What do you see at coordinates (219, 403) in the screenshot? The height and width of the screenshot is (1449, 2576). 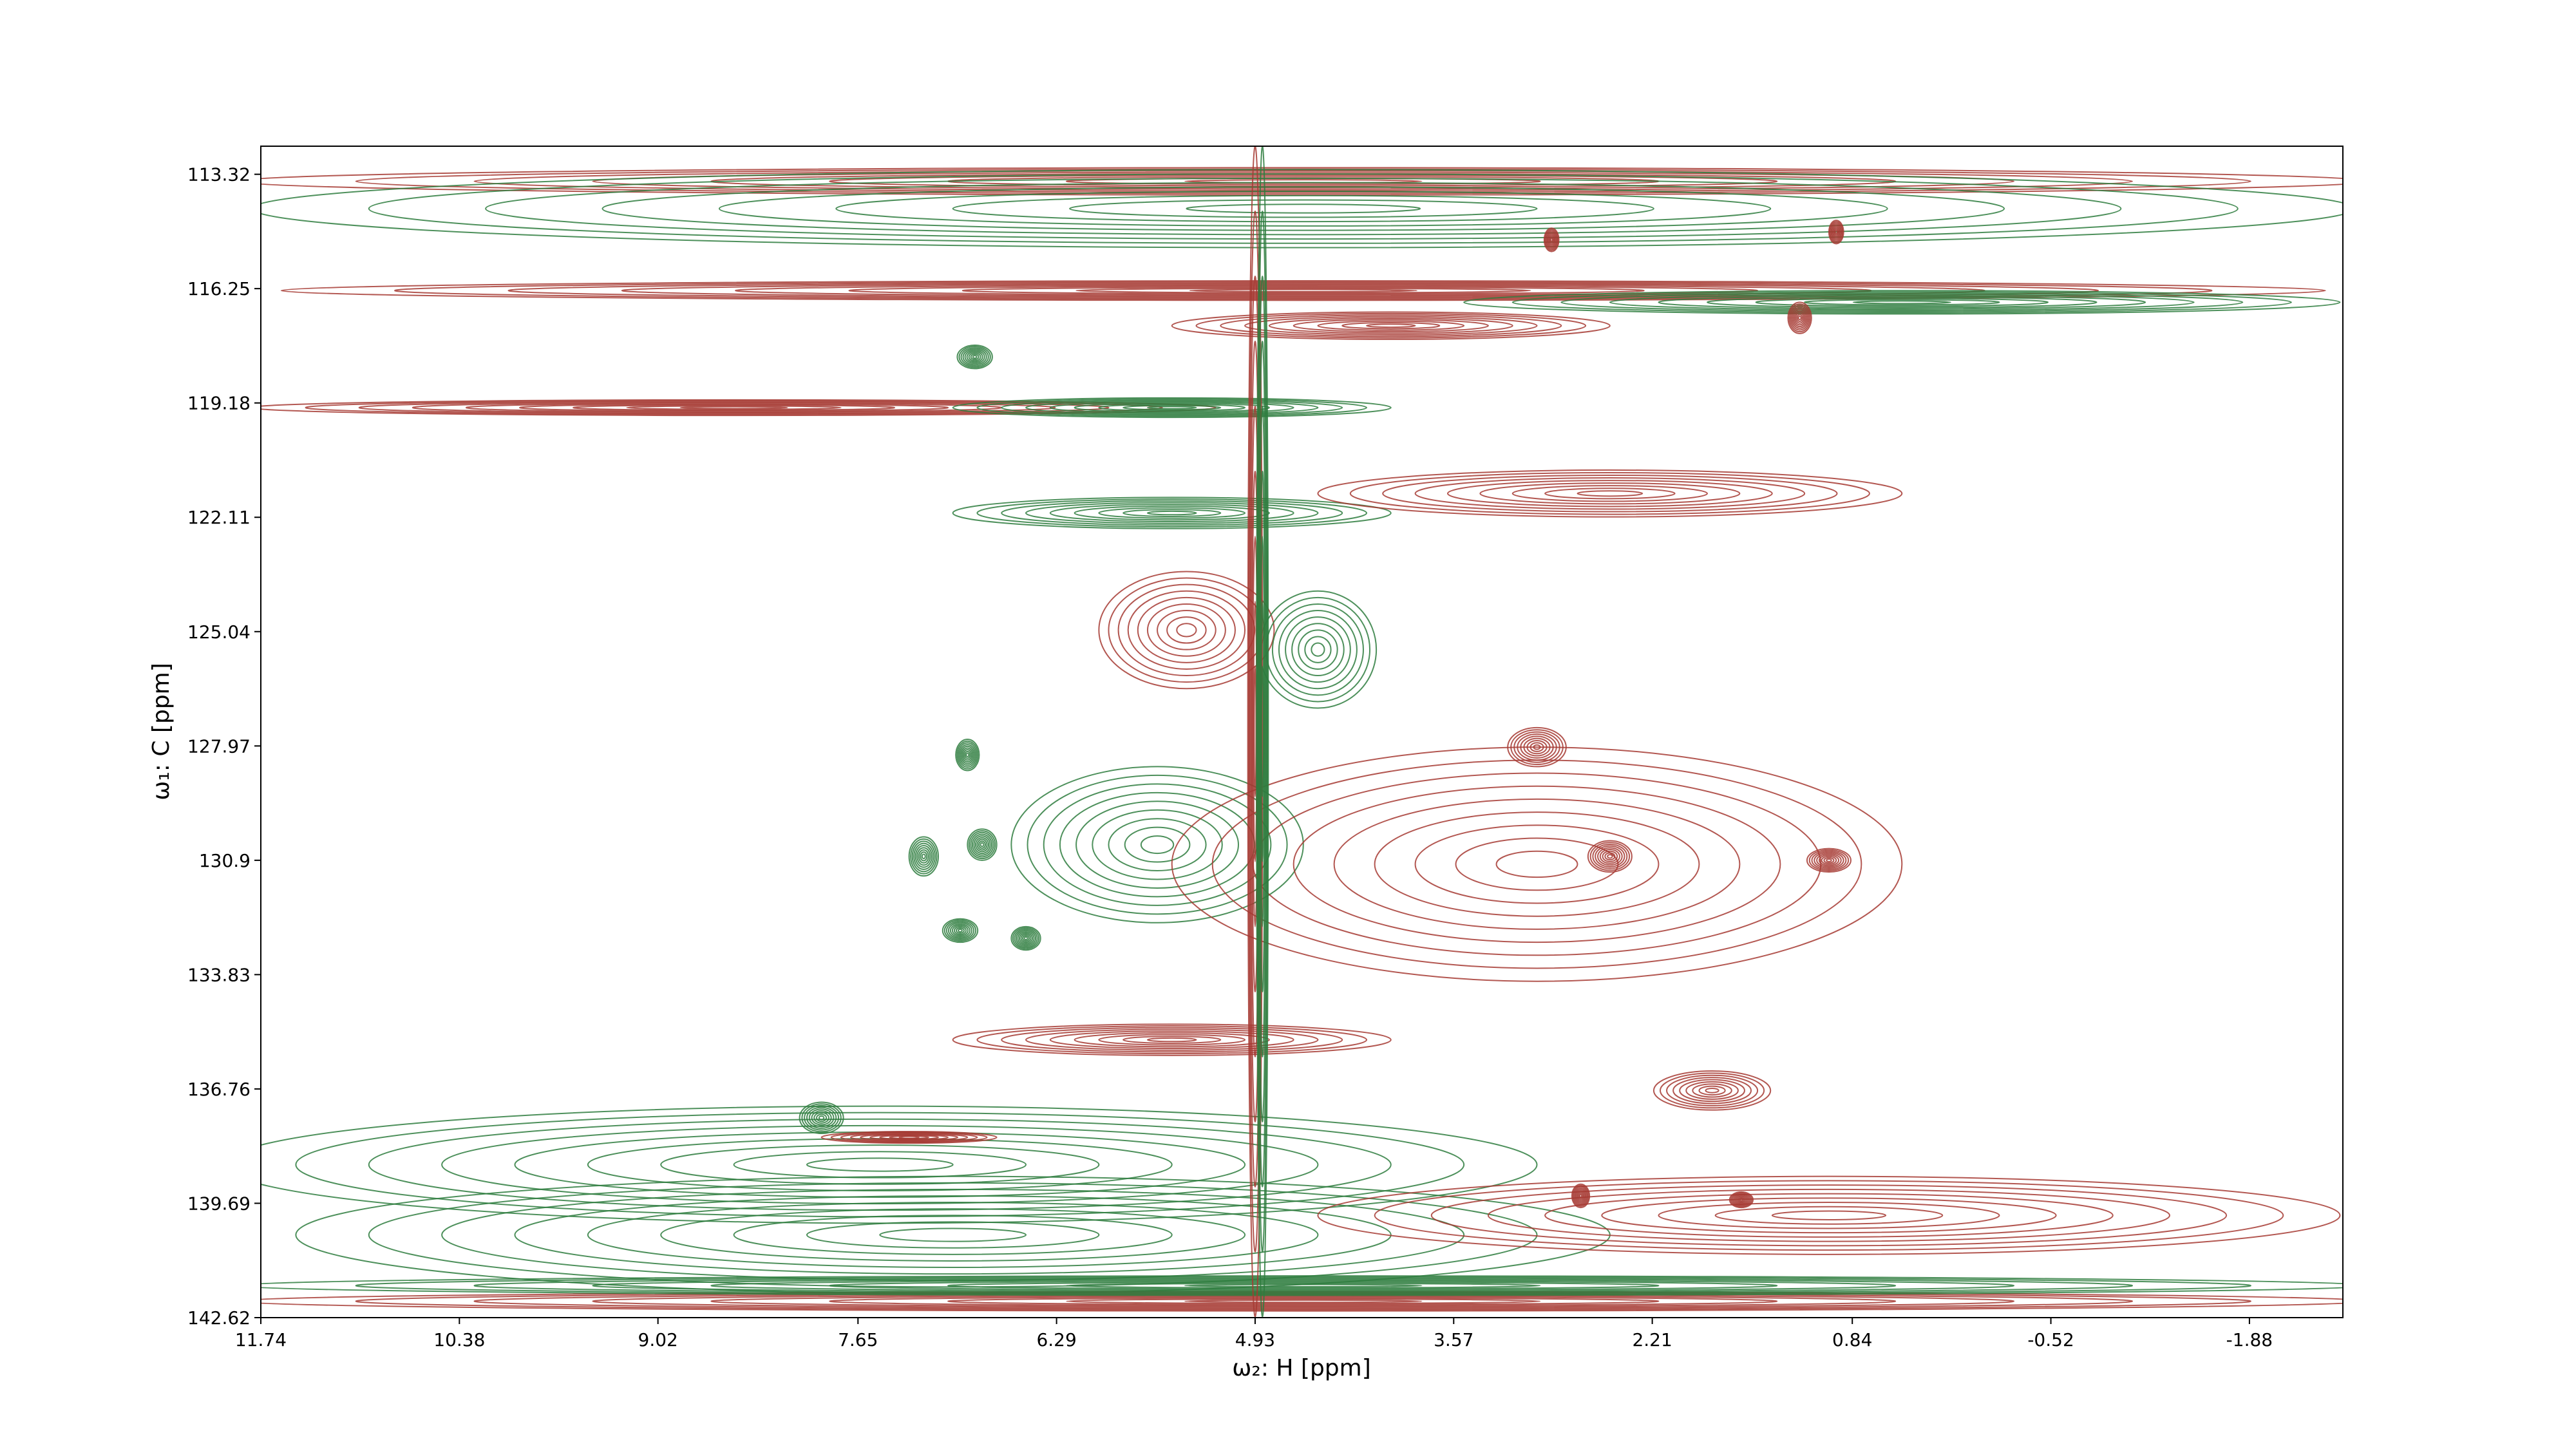 I see `y-tick-label: 119.18` at bounding box center [219, 403].